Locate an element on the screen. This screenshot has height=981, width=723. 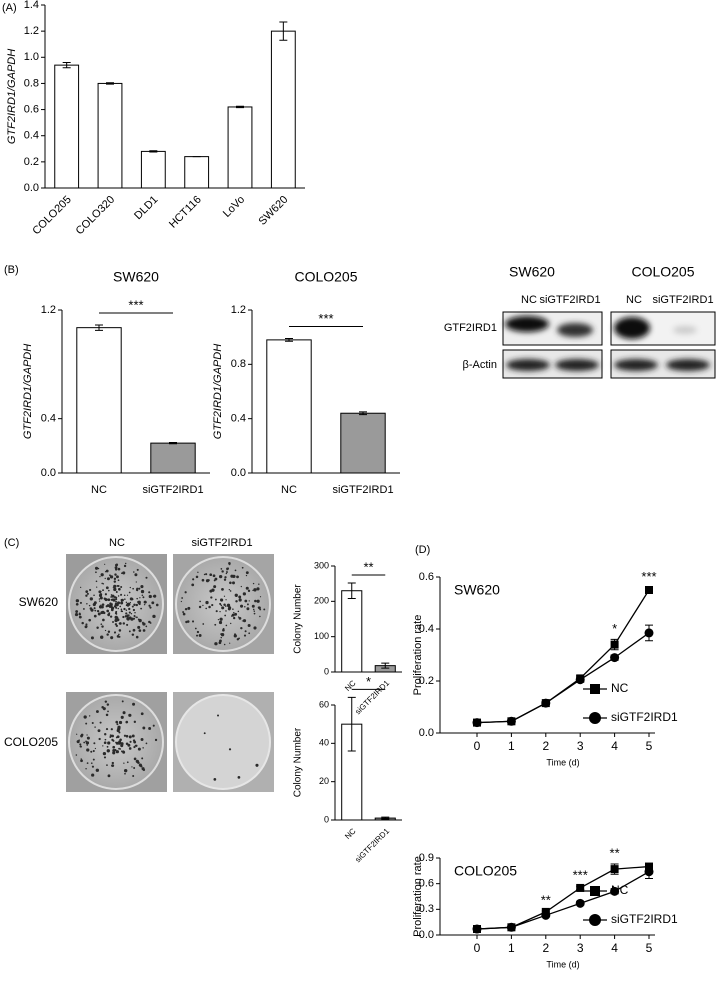
x-tick-label: 1 is located at coordinates (511, 948).